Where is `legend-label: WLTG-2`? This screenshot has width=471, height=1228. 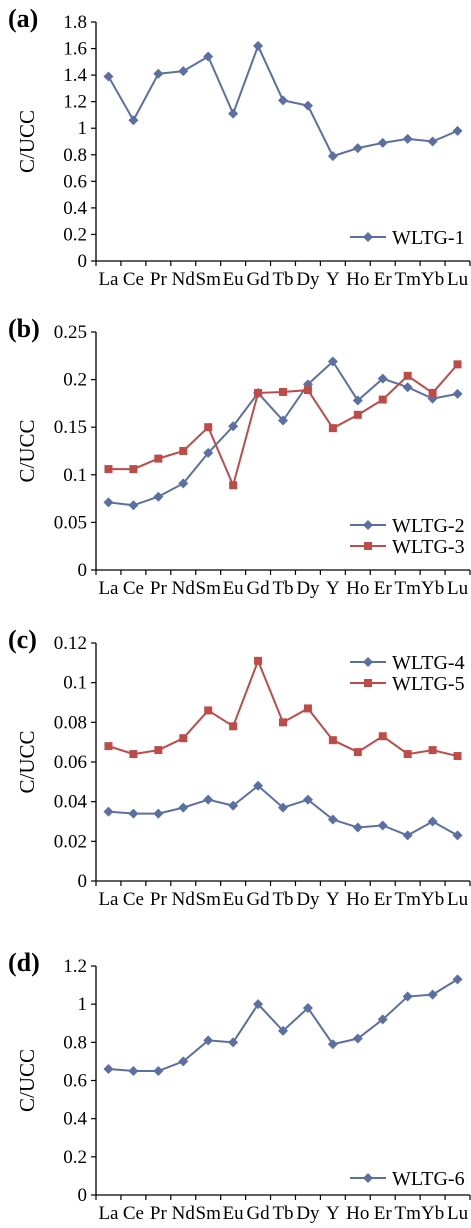
legend-label: WLTG-2 is located at coordinates (428, 526).